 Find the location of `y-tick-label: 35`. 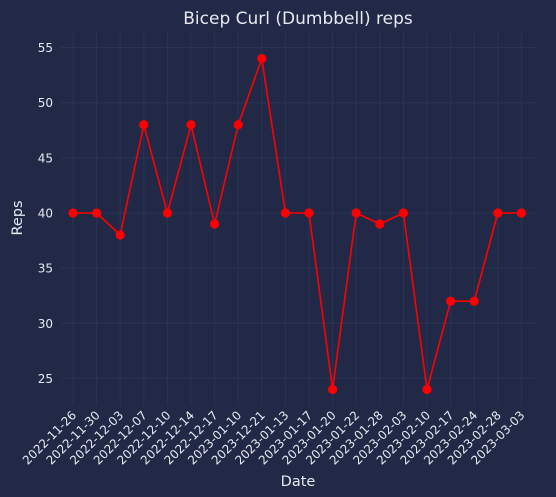

y-tick-label: 35 is located at coordinates (45, 269).